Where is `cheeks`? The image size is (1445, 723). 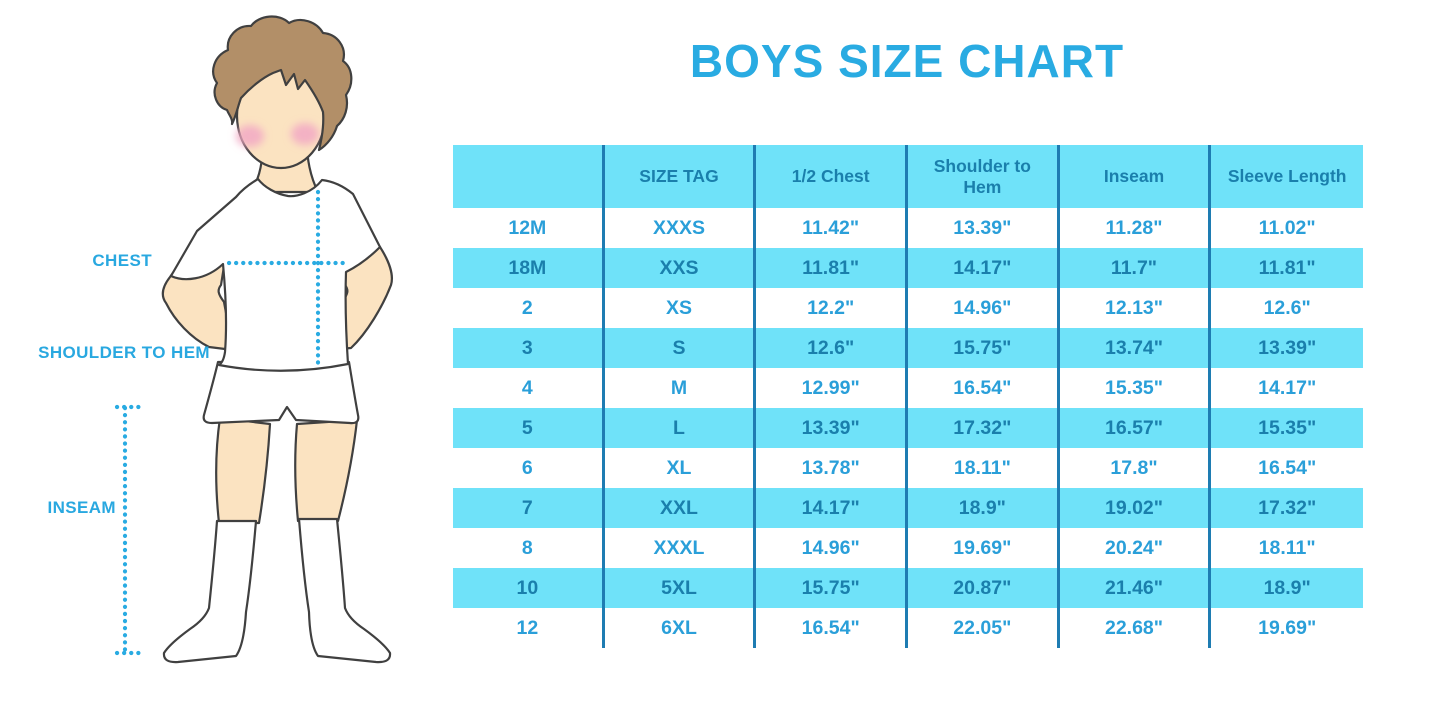
cheeks is located at coordinates (277, 135).